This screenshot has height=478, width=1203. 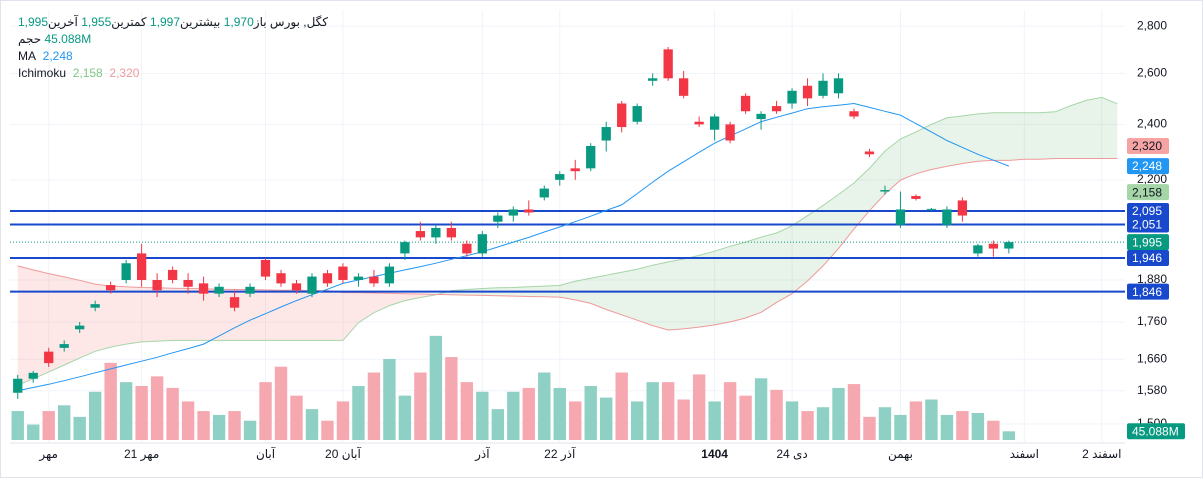 What do you see at coordinates (343, 453) in the screenshot?
I see `x-tick-label: 20 آبان` at bounding box center [343, 453].